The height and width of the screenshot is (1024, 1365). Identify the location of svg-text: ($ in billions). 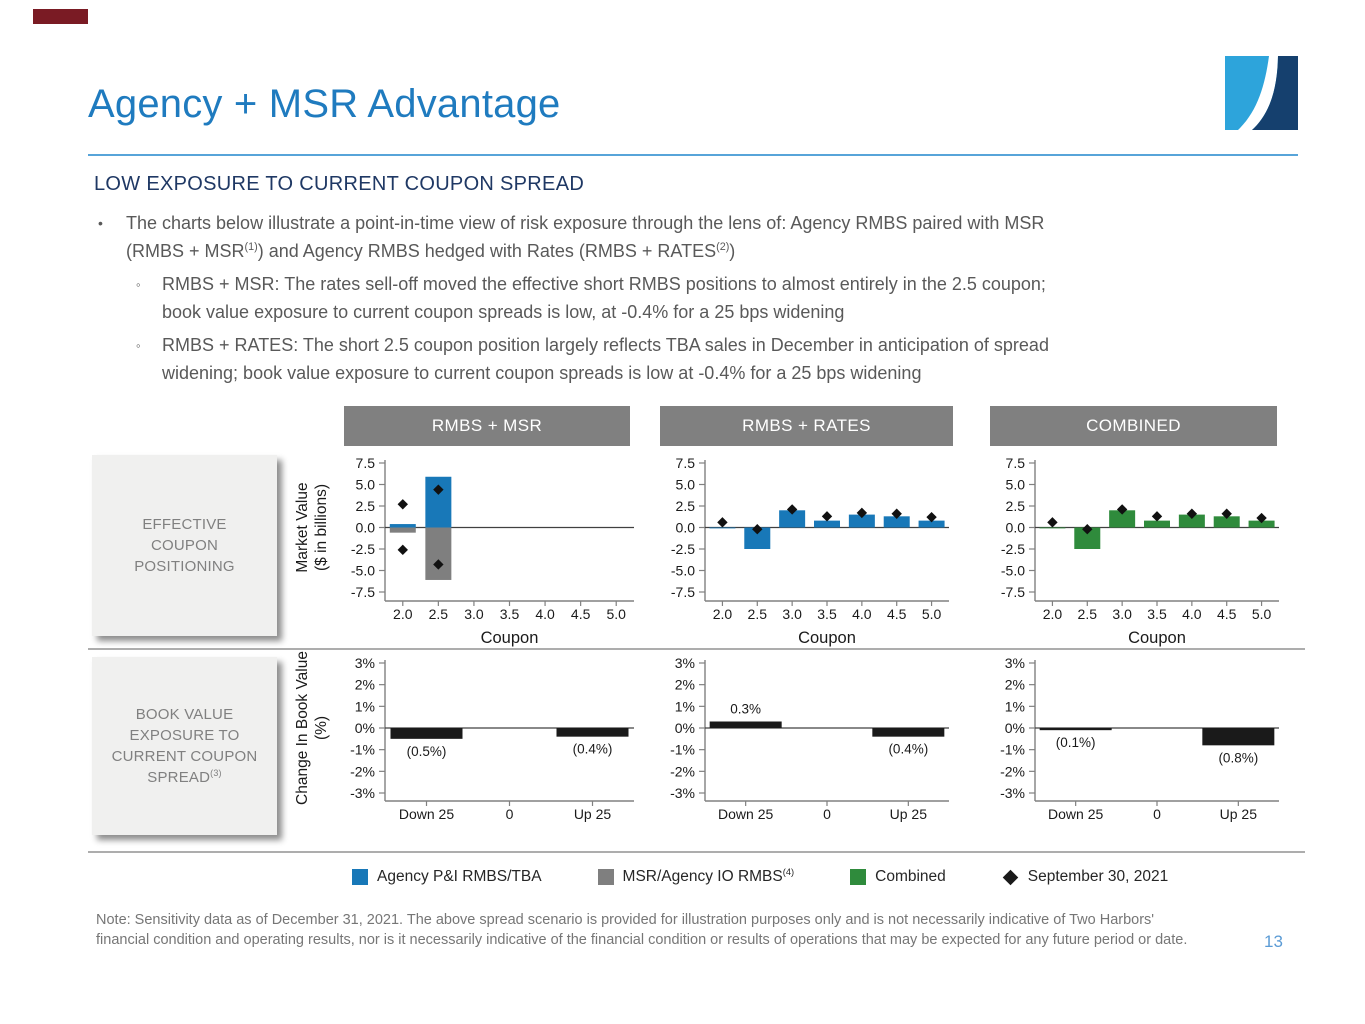
(321, 527).